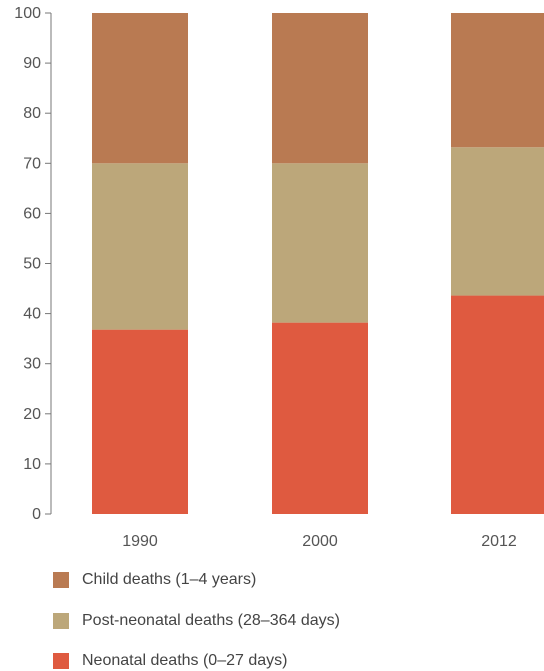 Image resolution: width=544 pixels, height=671 pixels. I want to click on bar-1990-post-neonatal, so click(140, 246).